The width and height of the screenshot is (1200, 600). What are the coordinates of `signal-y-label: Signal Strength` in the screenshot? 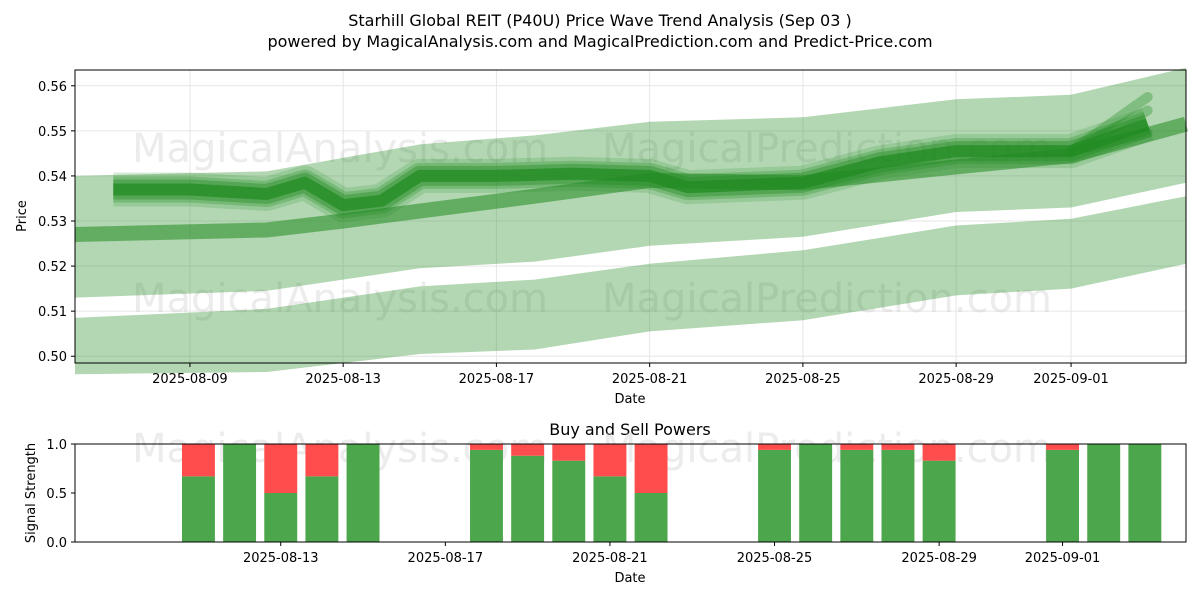 It's located at (31, 493).